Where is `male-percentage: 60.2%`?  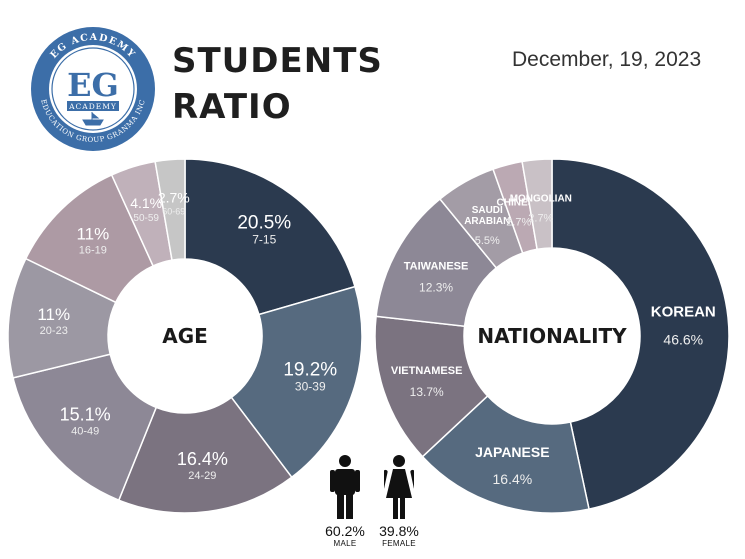
male-percentage: 60.2% is located at coordinates (345, 531).